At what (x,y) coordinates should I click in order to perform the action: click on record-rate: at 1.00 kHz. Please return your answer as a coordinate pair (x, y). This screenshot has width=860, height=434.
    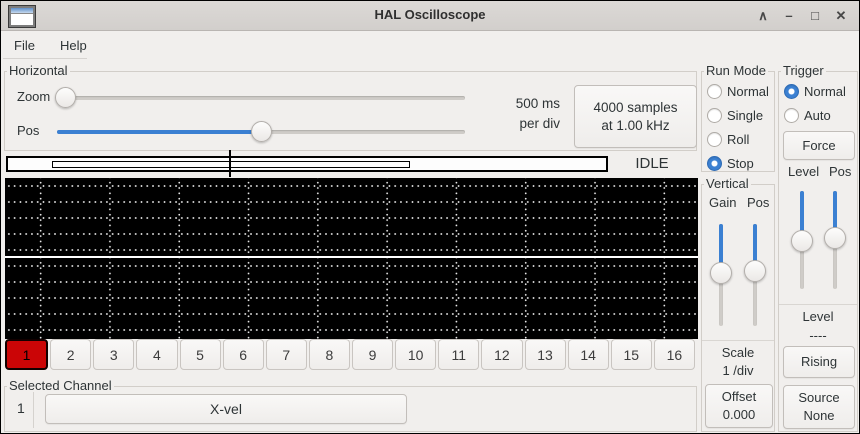
    Looking at the image, I should click on (635, 125).